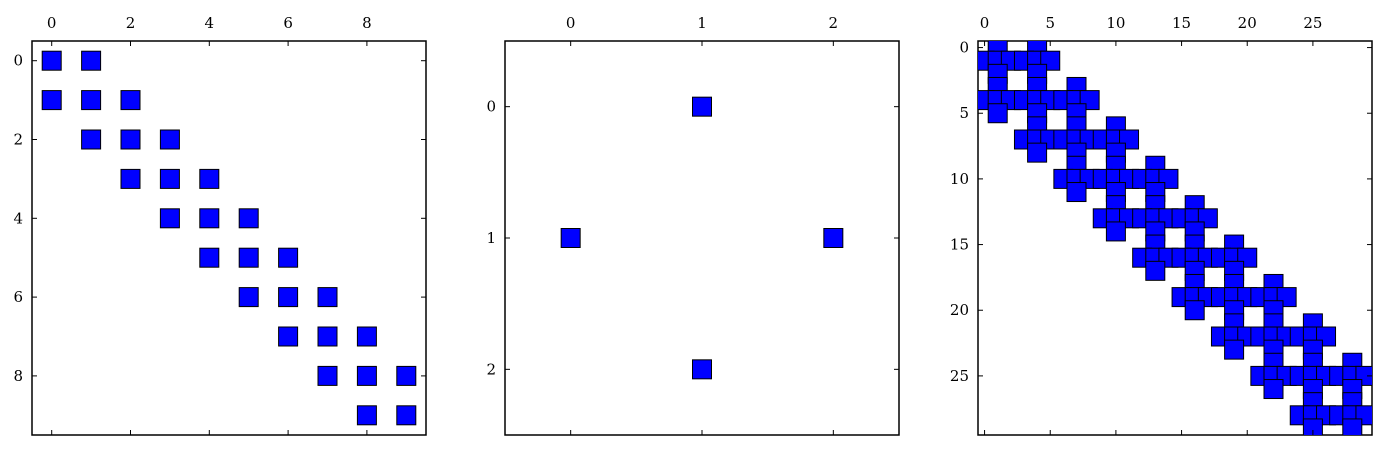  Describe the element at coordinates (1312, 23) in the screenshot. I see `x-tick-label: 25` at that location.